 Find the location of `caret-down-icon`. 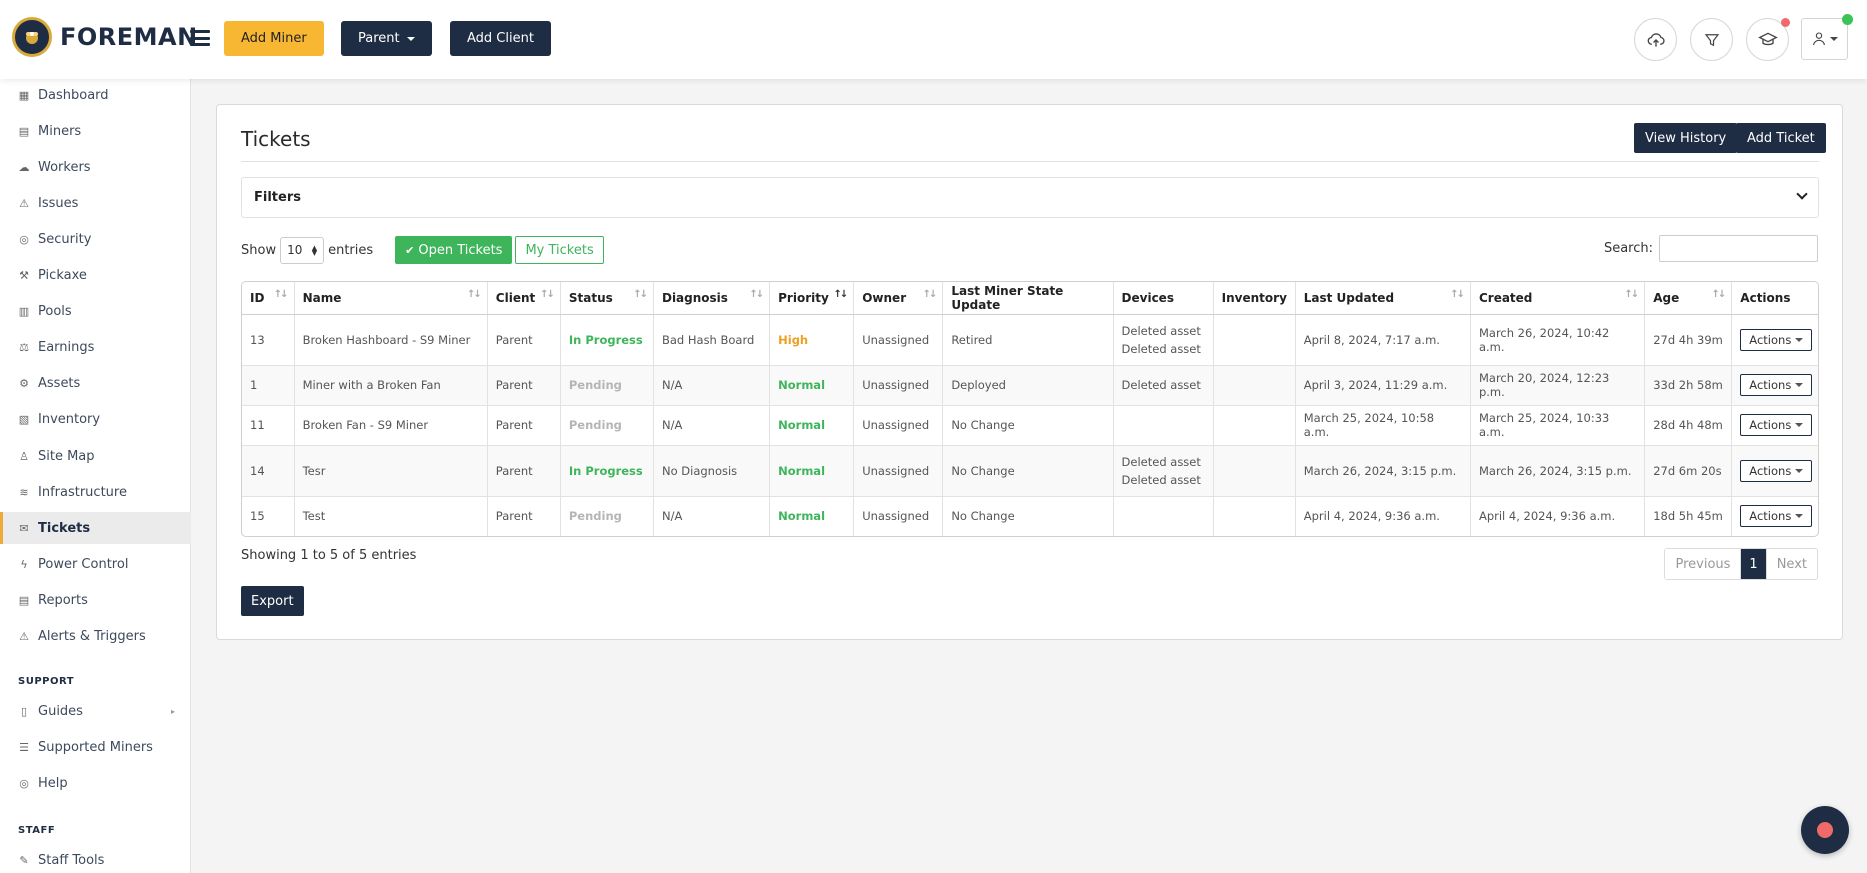

caret-down-icon is located at coordinates (1799, 339).